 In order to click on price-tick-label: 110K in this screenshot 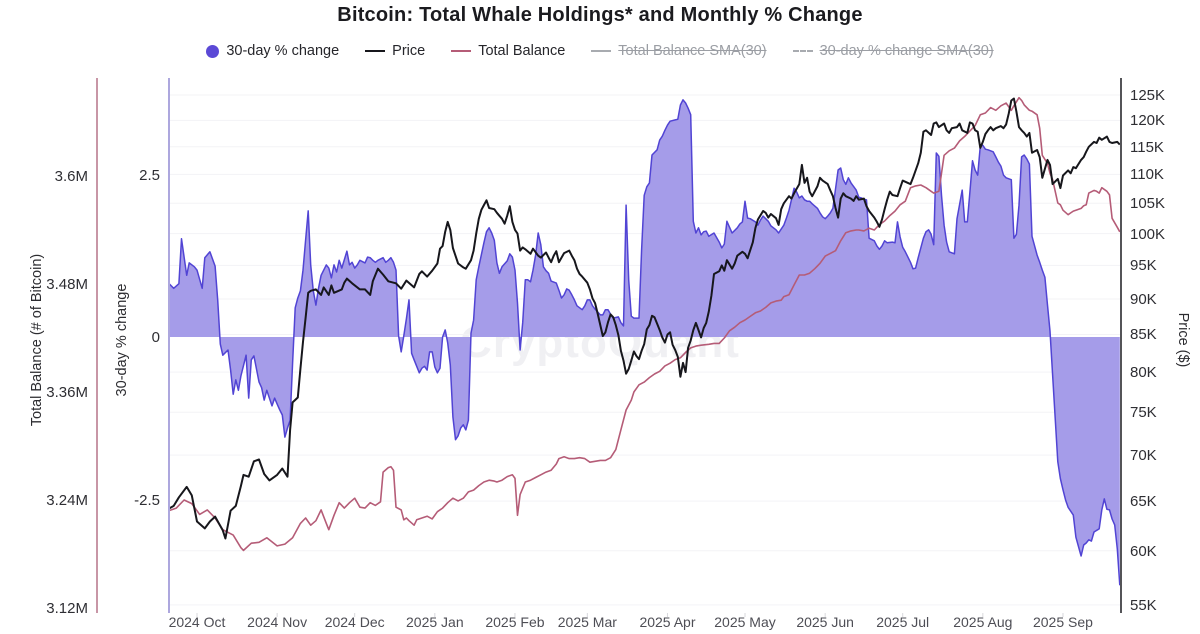, I will do `click(1147, 175)`.